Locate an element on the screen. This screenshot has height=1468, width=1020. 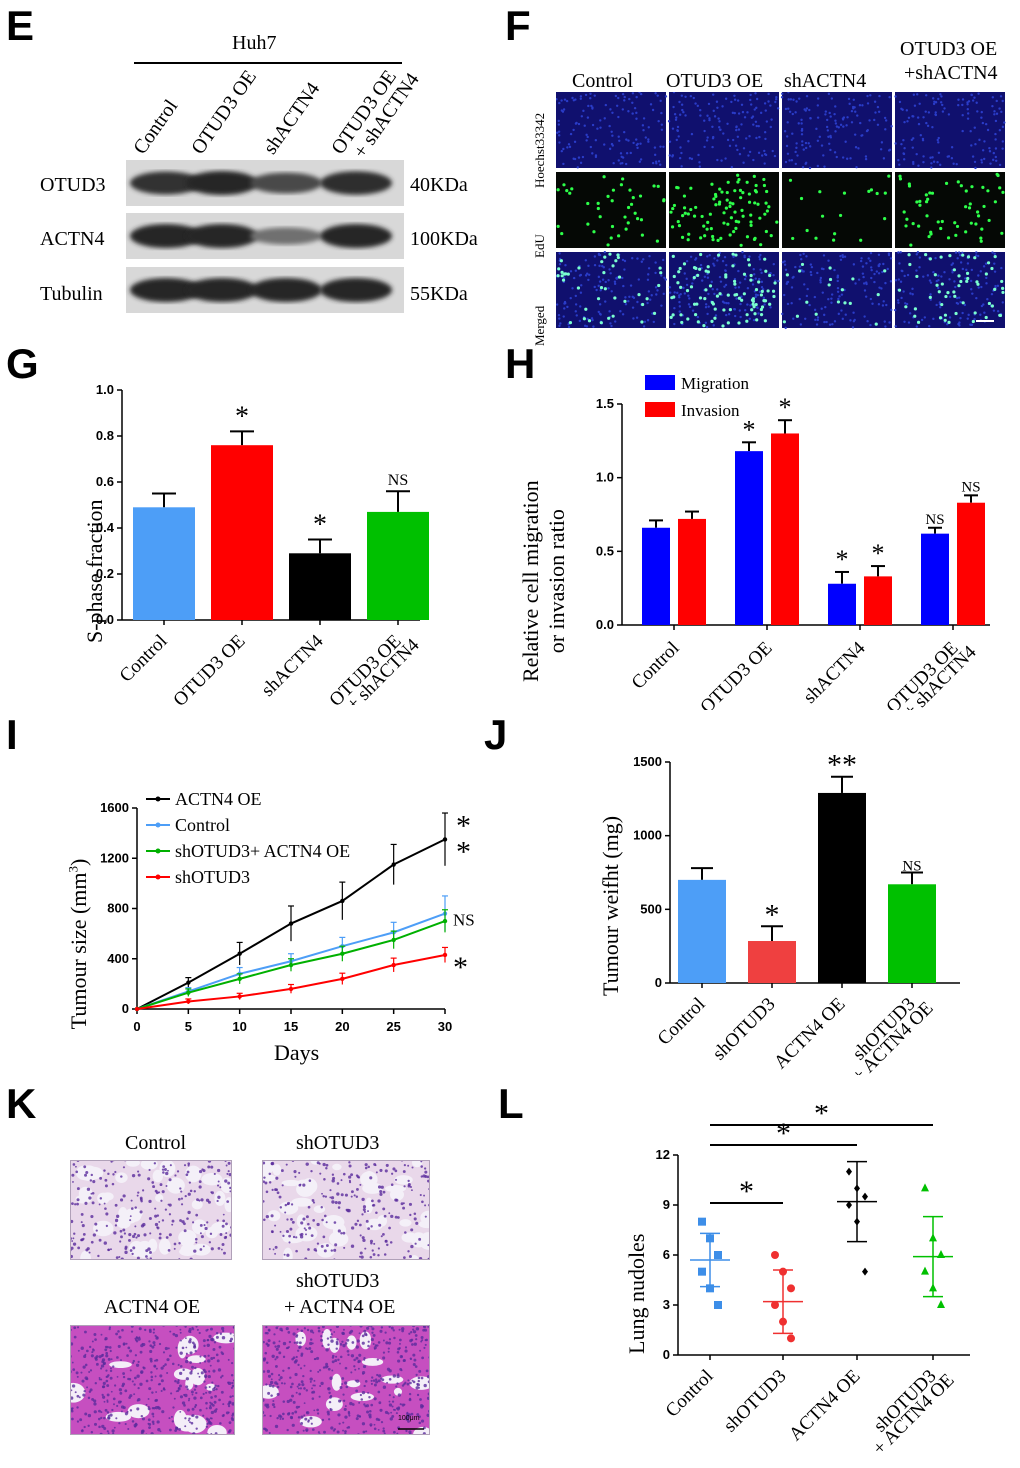
i-point is located at coordinates (393, 864).